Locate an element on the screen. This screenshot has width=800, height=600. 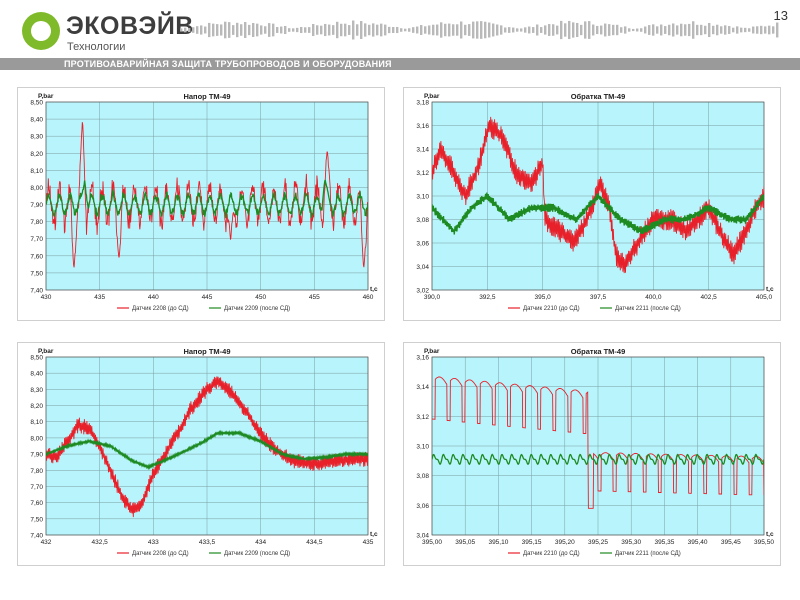
x-tick-label: 445 is located at coordinates (207, 297).